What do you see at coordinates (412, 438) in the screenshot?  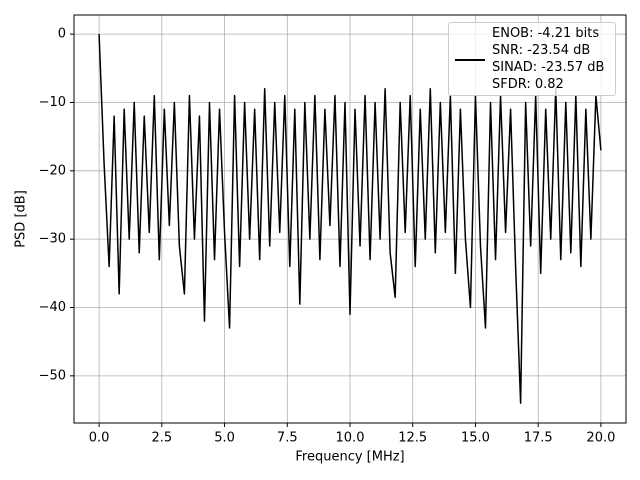 I see `x-tick-label: 12.5` at bounding box center [412, 438].